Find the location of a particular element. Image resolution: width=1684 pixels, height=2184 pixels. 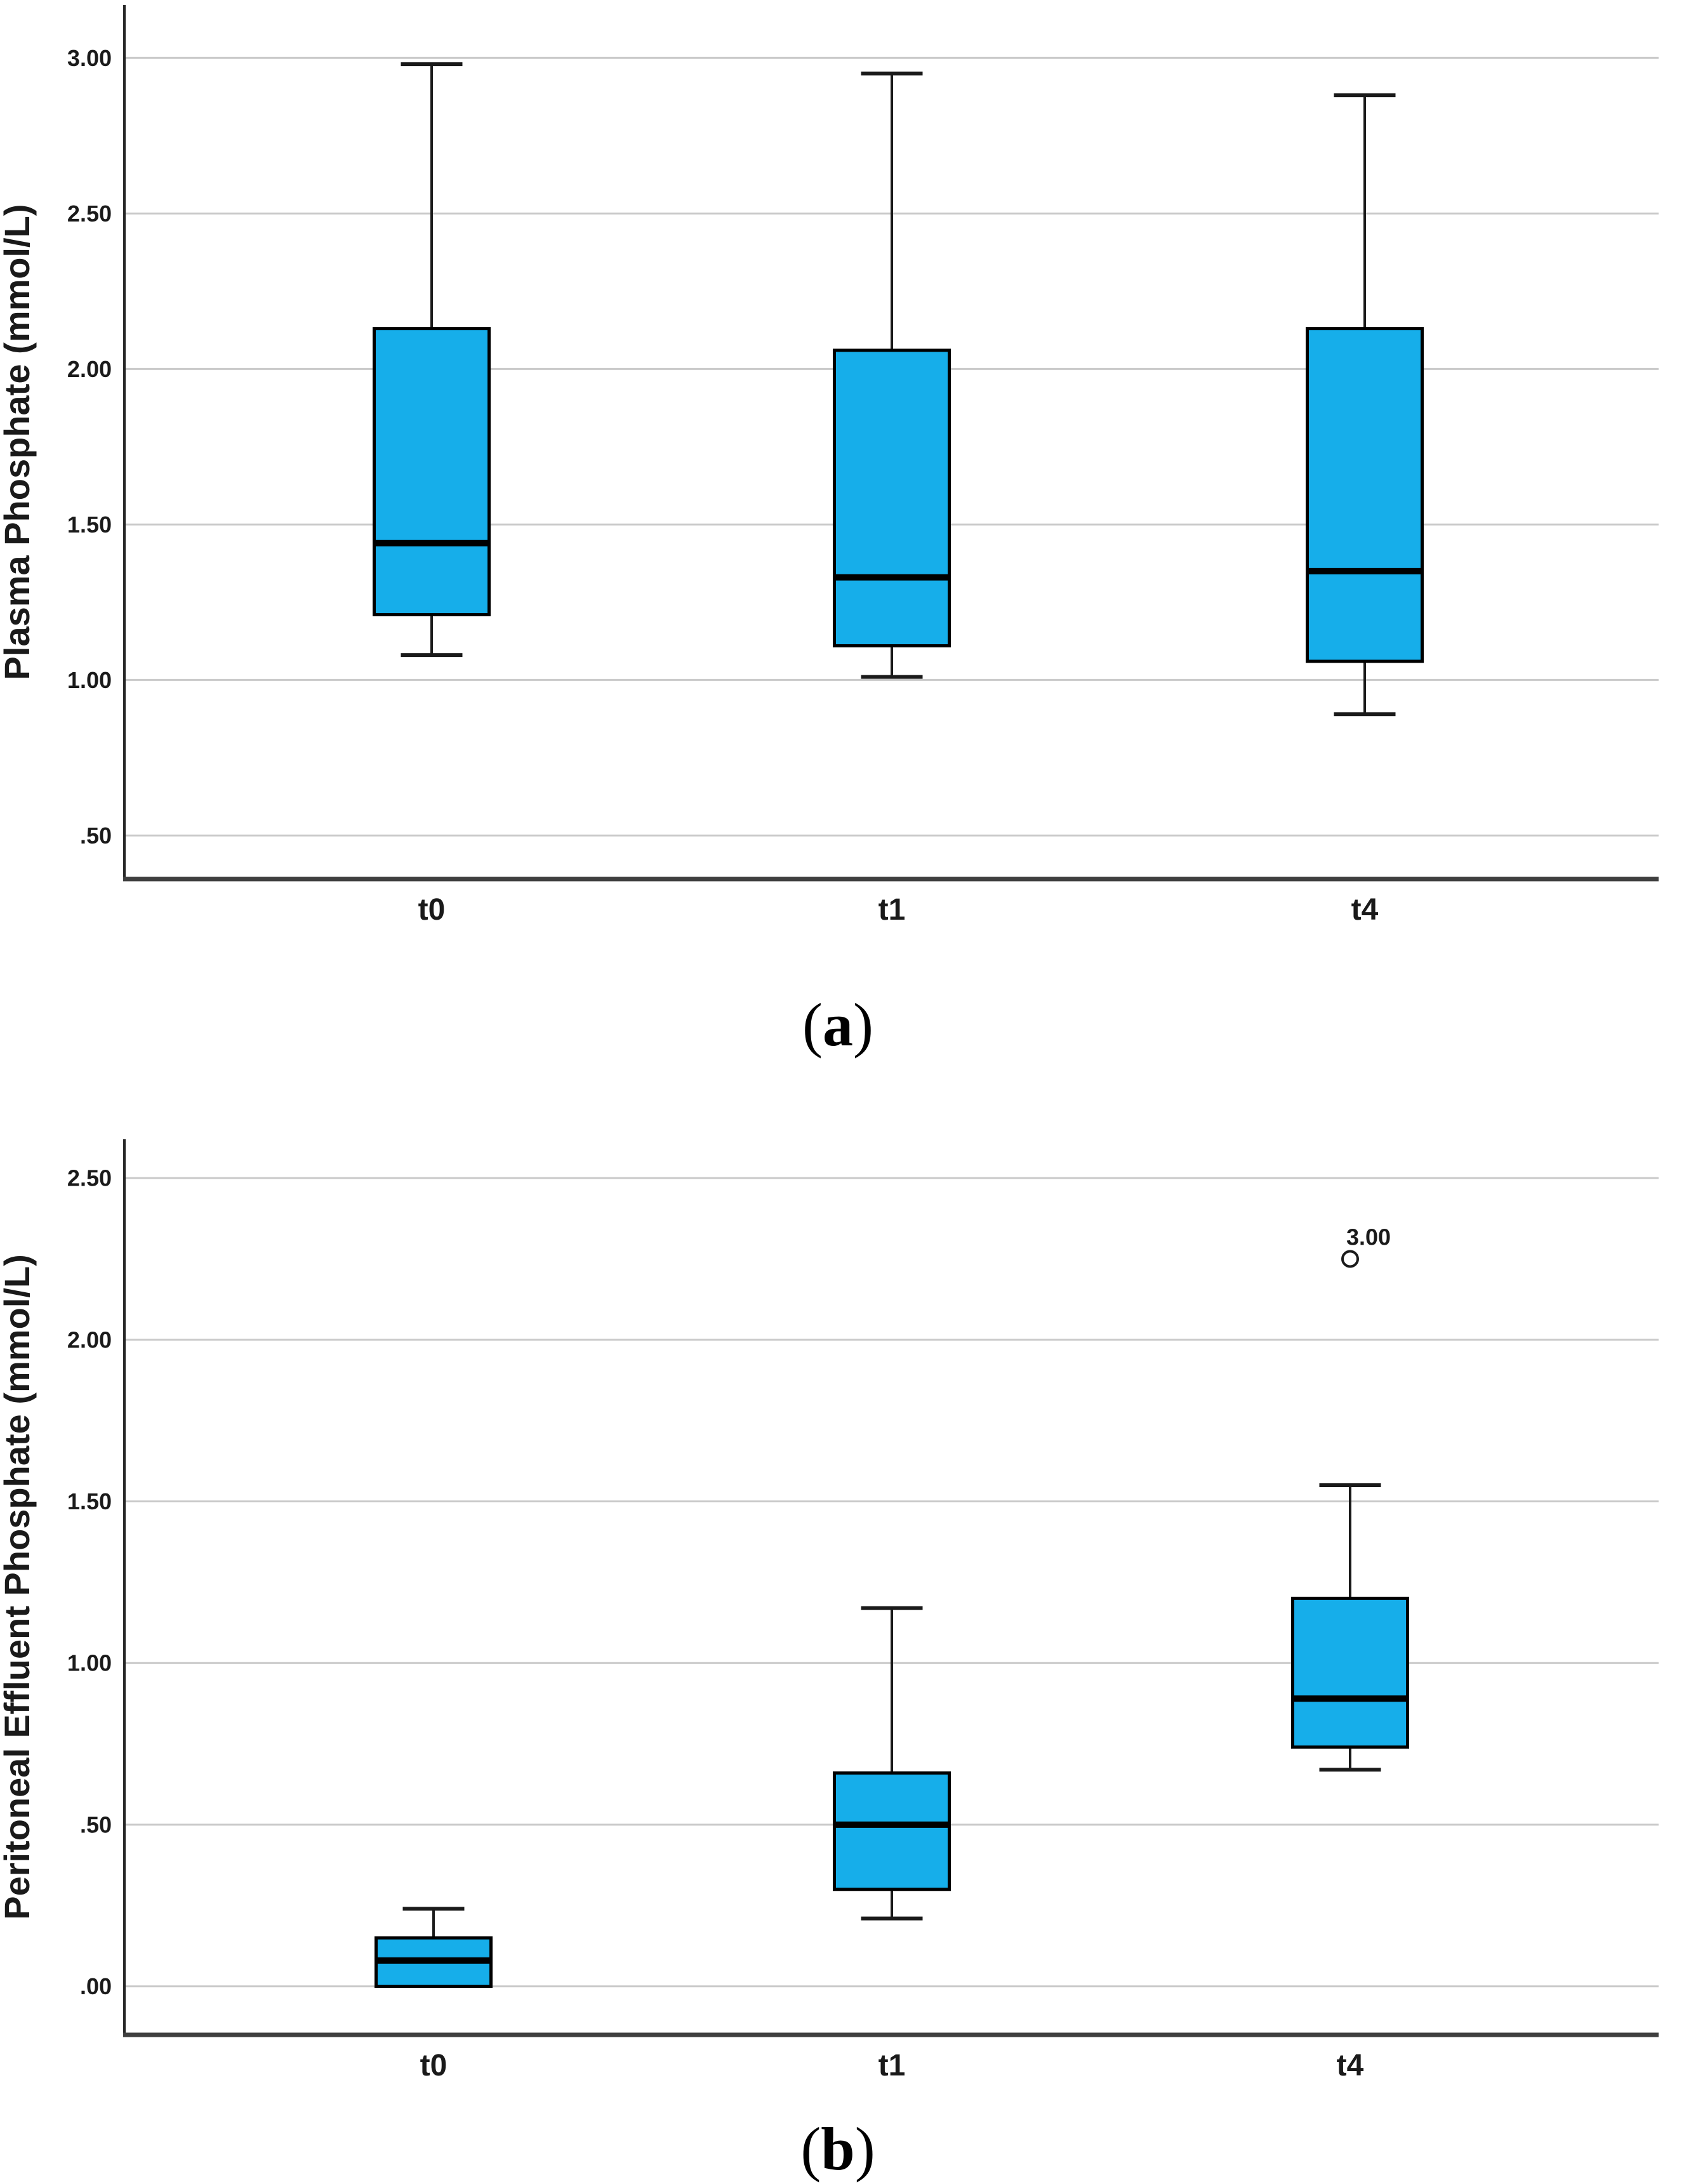

y-tick-label-b: 1.00 is located at coordinates (89, 1663).